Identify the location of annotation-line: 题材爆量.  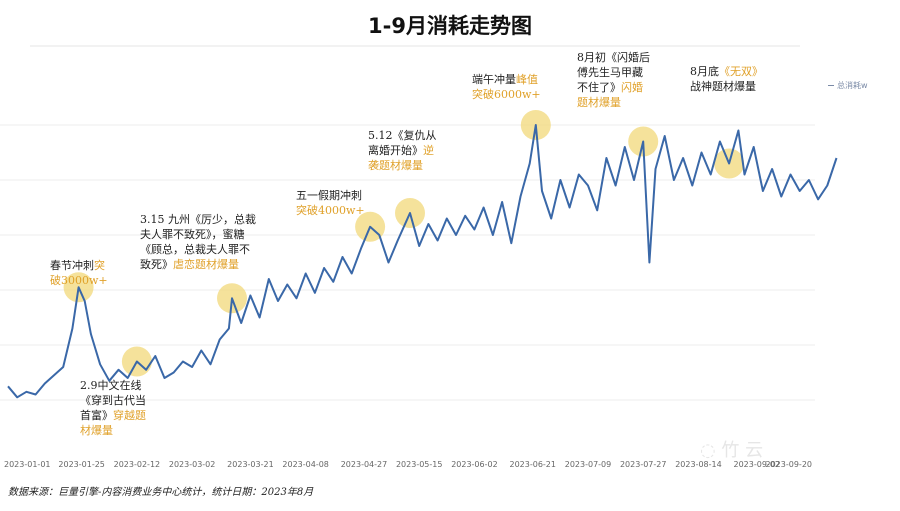
(613, 102).